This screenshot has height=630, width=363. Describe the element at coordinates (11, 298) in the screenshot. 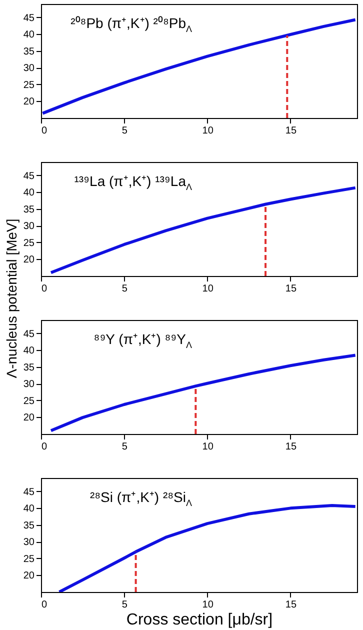

I see `y-axis-title: Λ-nucleus potential [MeV]` at that location.